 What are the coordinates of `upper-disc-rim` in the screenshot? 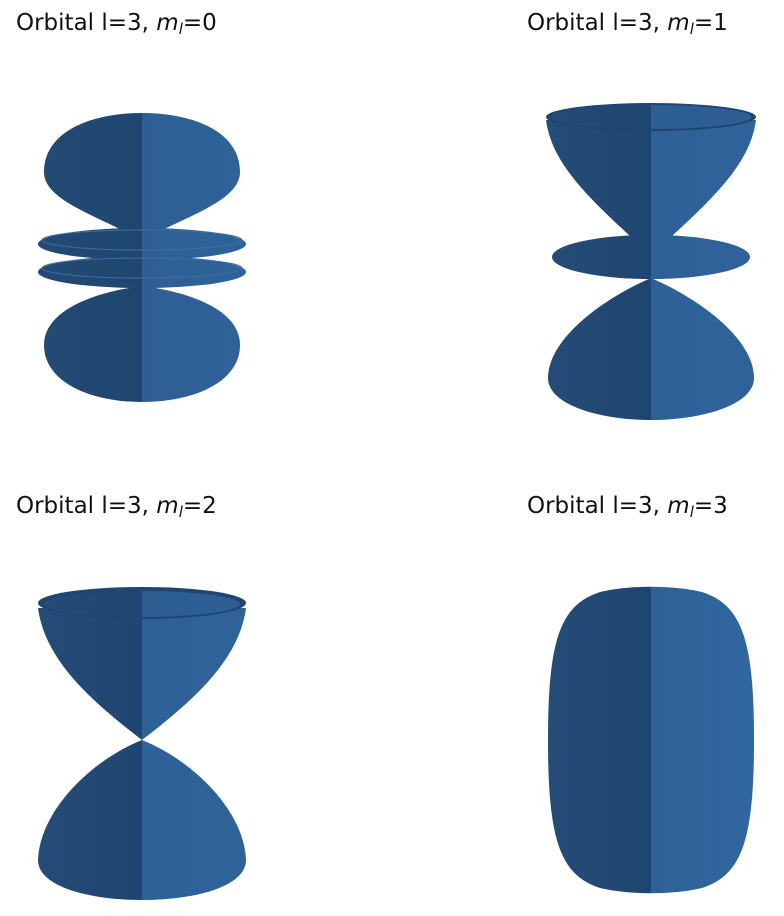 It's located at (142, 240).